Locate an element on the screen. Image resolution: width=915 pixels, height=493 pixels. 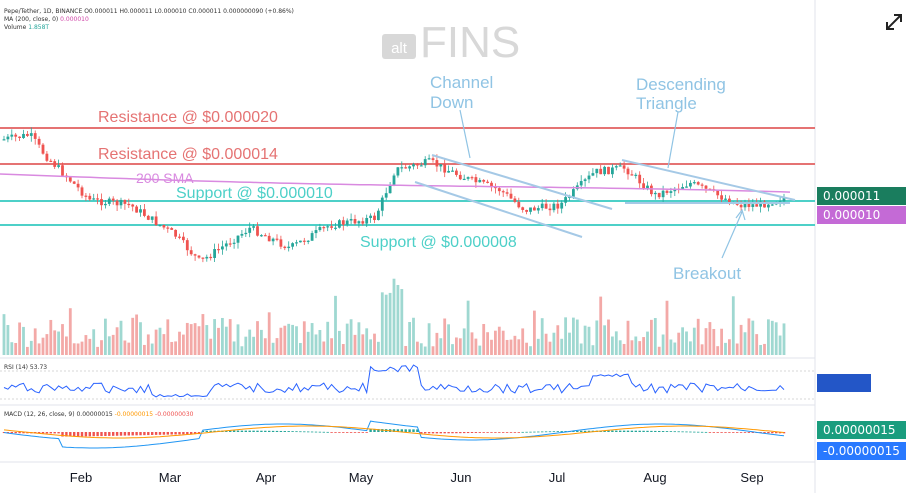
channel-upper-line is located at coordinates (522, 182).